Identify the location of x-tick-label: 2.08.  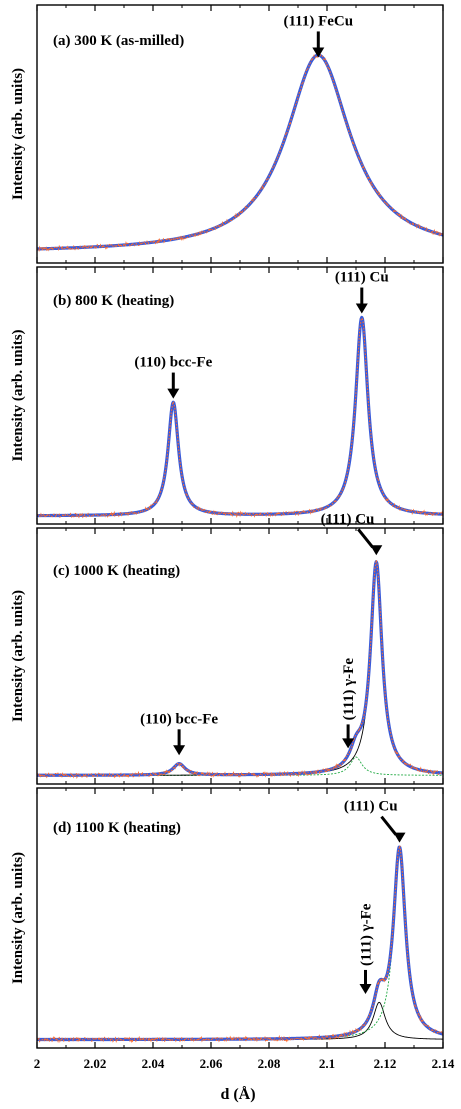
(269, 1063).